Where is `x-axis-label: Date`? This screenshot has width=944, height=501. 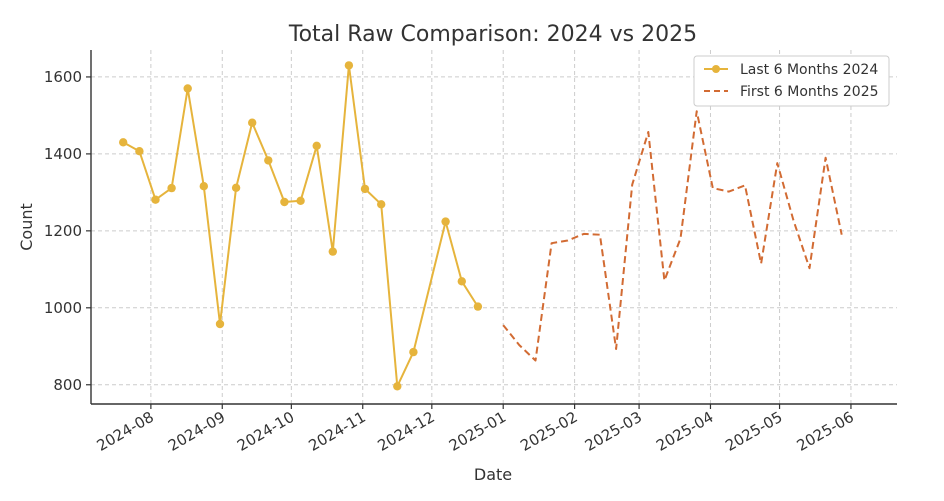 x-axis-label: Date is located at coordinates (493, 474).